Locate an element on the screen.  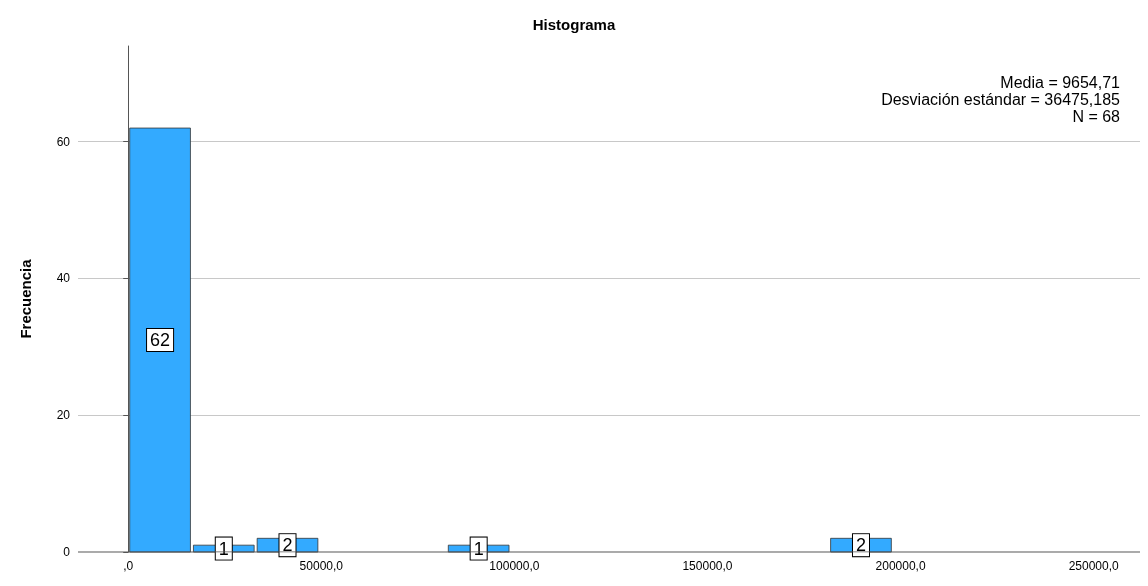
annotation: N = 68 is located at coordinates (1096, 116).